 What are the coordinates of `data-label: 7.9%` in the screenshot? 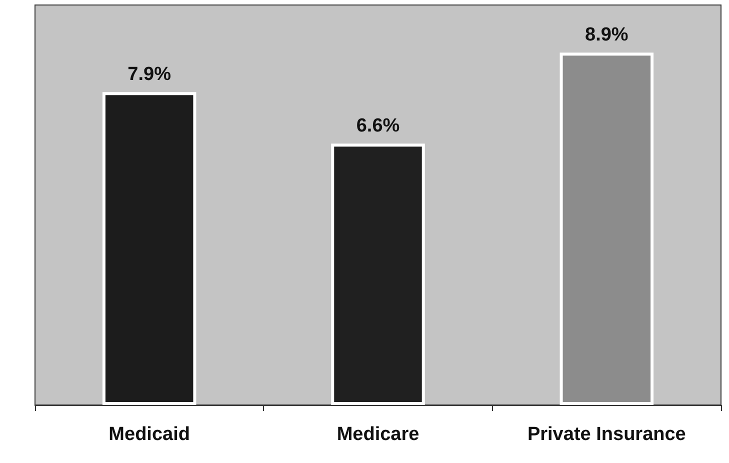 It's located at (150, 75).